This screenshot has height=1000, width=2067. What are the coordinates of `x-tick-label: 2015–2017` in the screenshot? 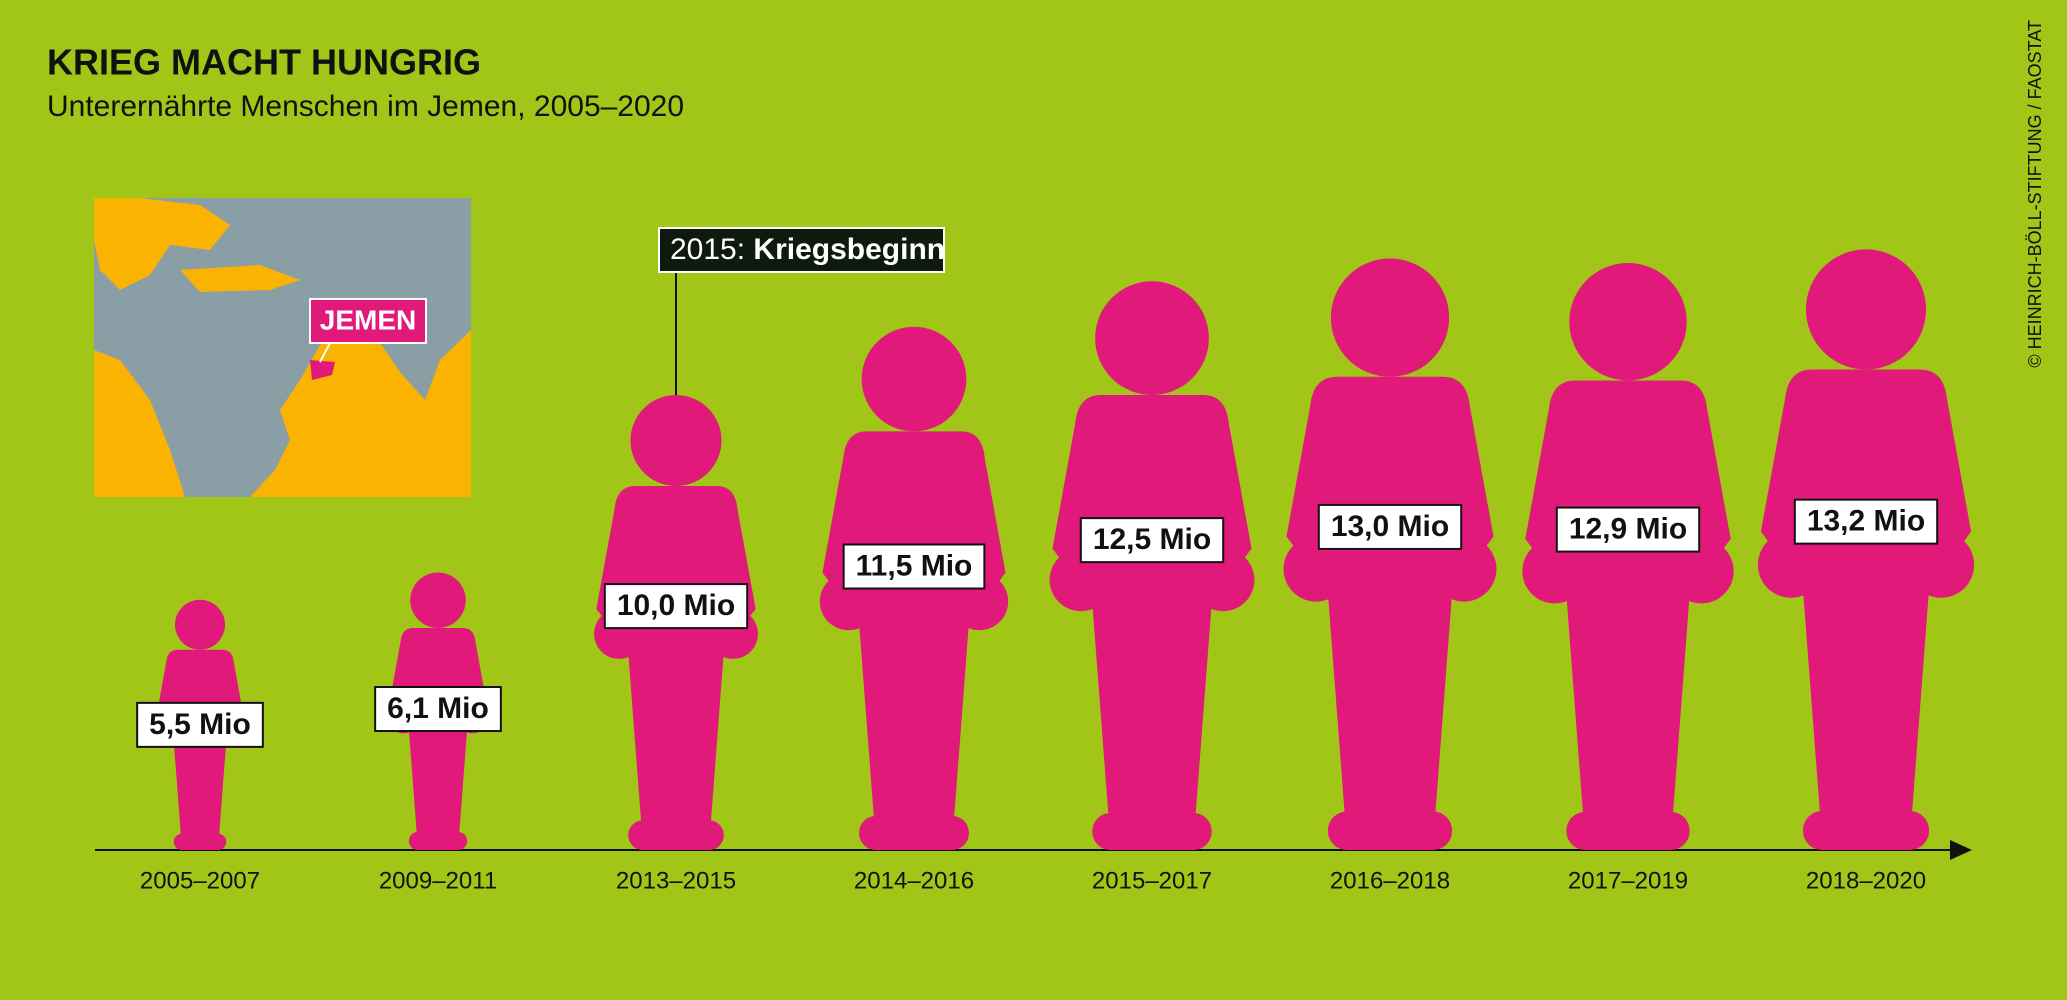 It's located at (1152, 880).